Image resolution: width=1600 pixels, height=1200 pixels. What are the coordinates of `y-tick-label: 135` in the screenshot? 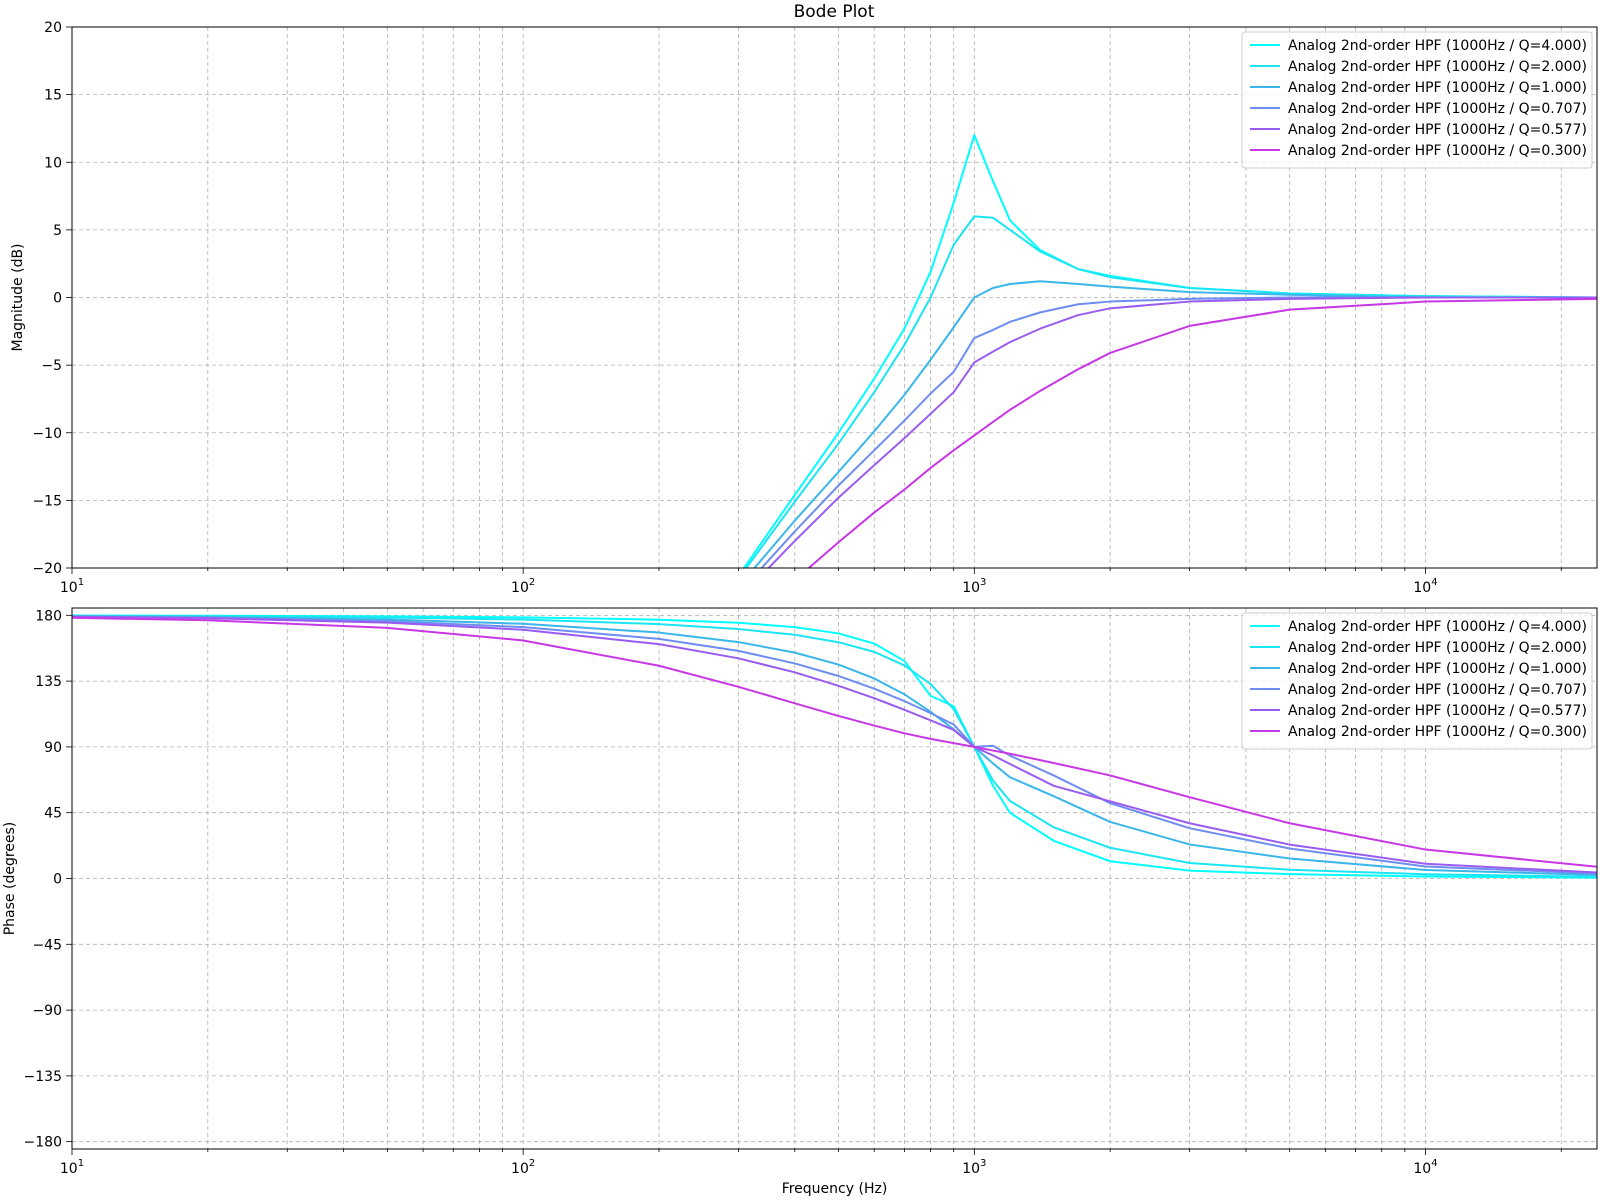 It's located at (48, 682).